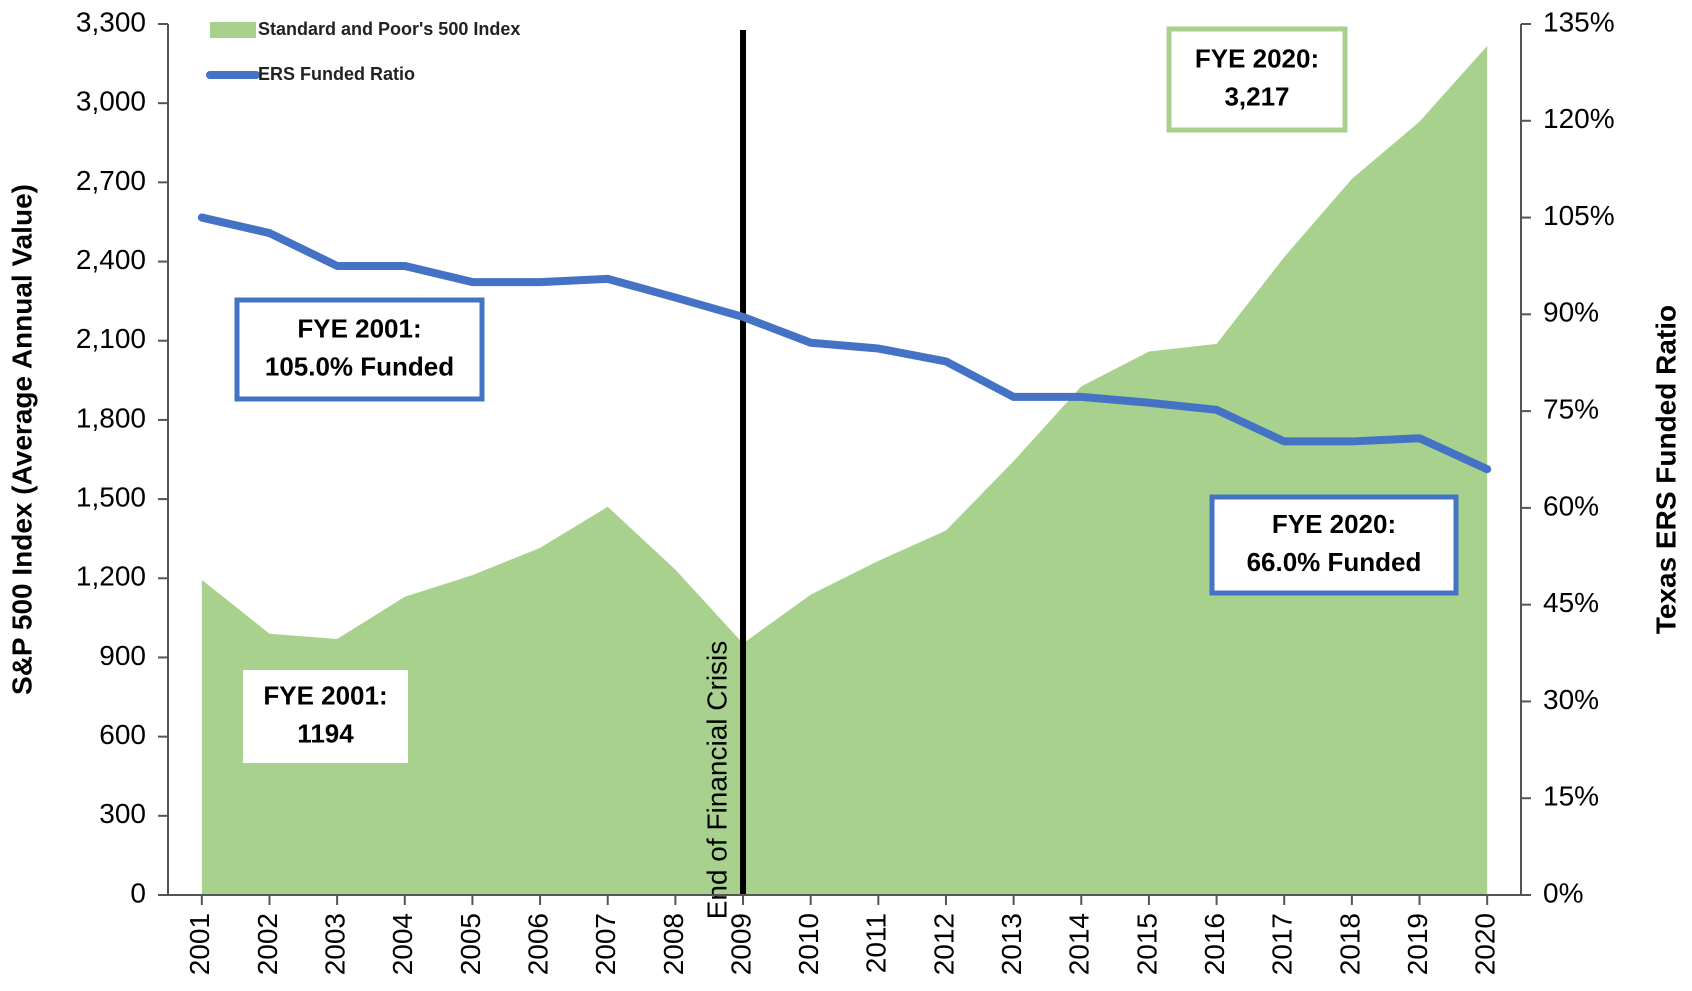 The width and height of the screenshot is (1692, 991). I want to click on x-tick-label: 2020, so click(1485, 944).